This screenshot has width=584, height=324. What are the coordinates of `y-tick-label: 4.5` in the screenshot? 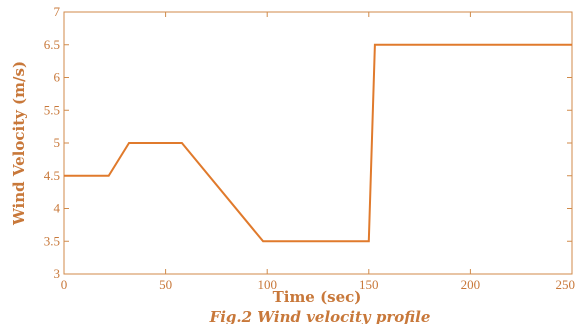 It's located at (52, 175).